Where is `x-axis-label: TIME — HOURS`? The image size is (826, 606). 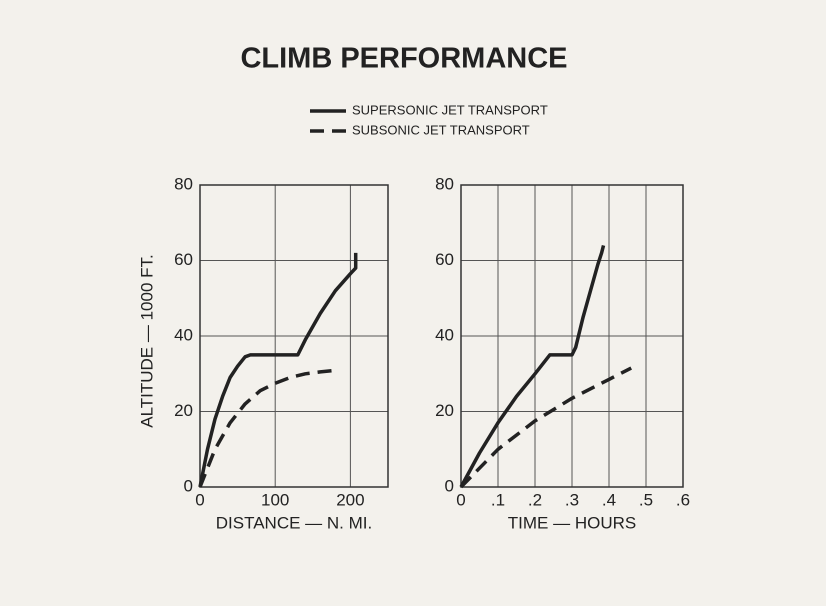 x-axis-label: TIME — HOURS is located at coordinates (572, 522).